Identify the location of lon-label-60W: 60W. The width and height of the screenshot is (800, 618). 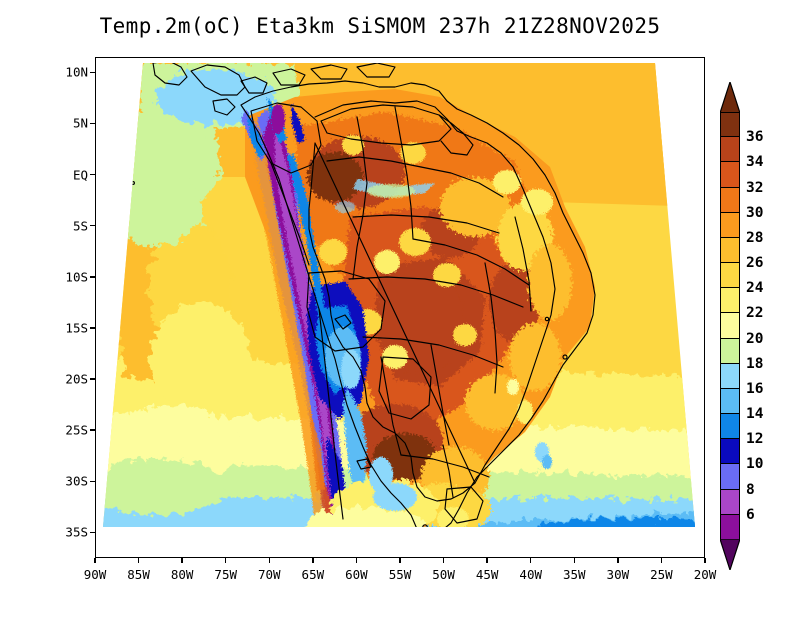
(356, 574).